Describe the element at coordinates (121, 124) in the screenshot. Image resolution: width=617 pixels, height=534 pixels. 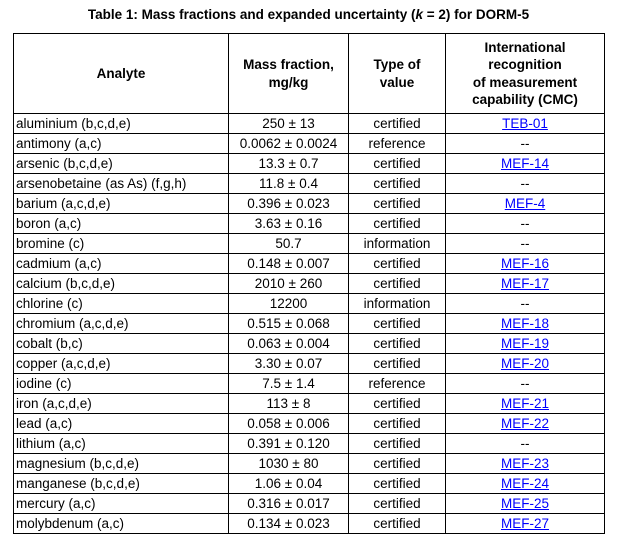
I see `analyte-cell: aluminium (b,c,d,e)` at that location.